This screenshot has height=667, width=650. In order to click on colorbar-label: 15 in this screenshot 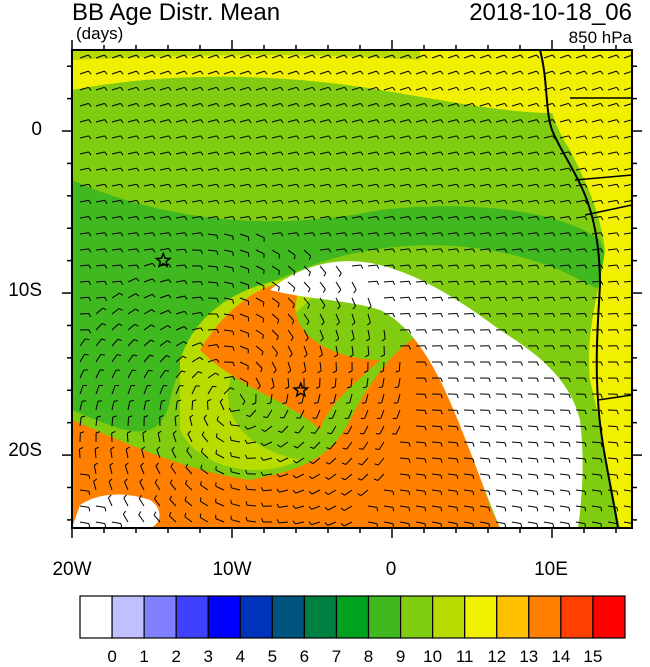, I will do `click(593, 656)`.